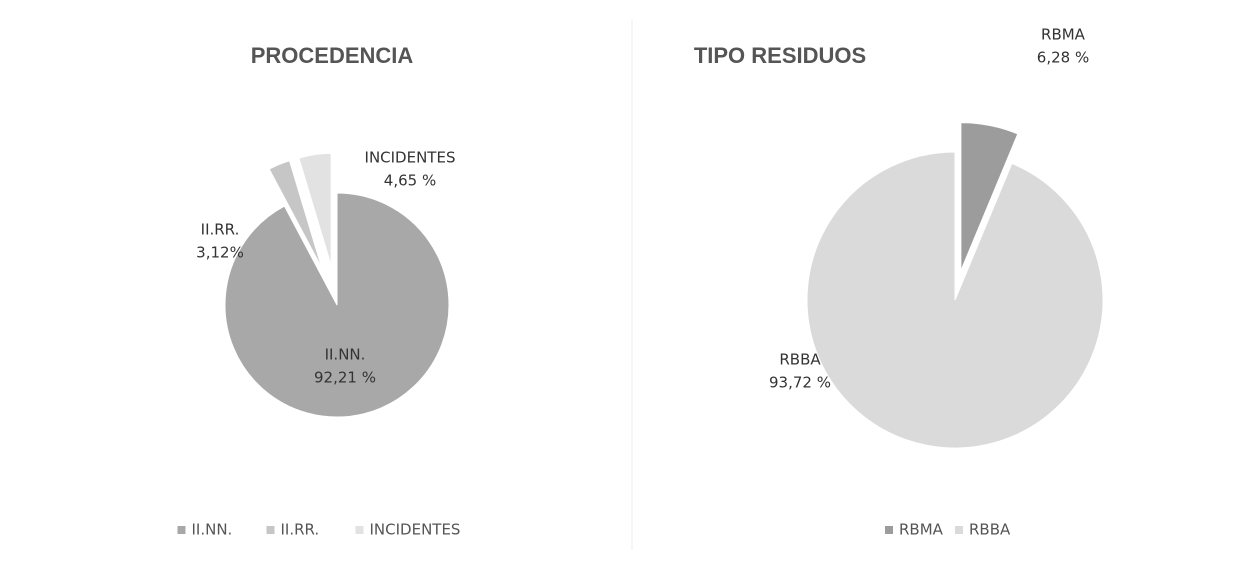  Describe the element at coordinates (990, 530) in the screenshot. I see `legend-label: RBBA` at that location.